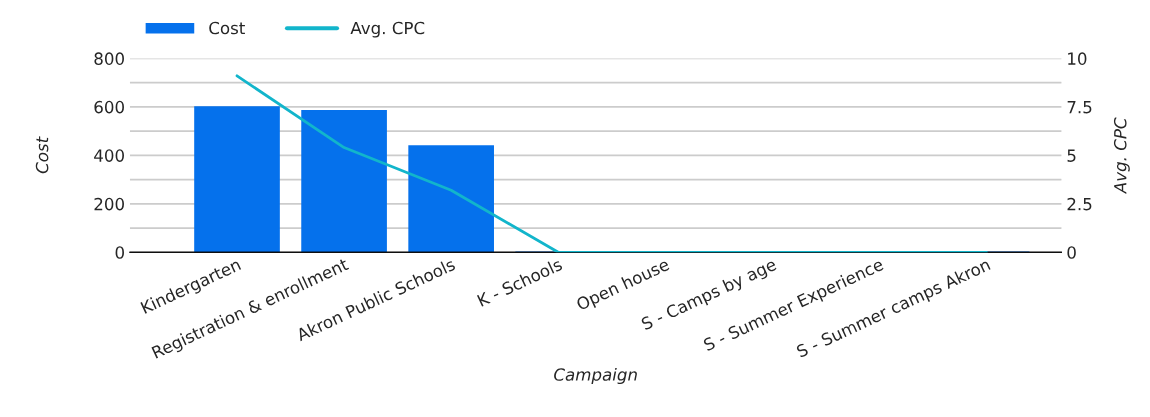  Describe the element at coordinates (119, 252) in the screenshot. I see `y-tick-label: 0` at that location.